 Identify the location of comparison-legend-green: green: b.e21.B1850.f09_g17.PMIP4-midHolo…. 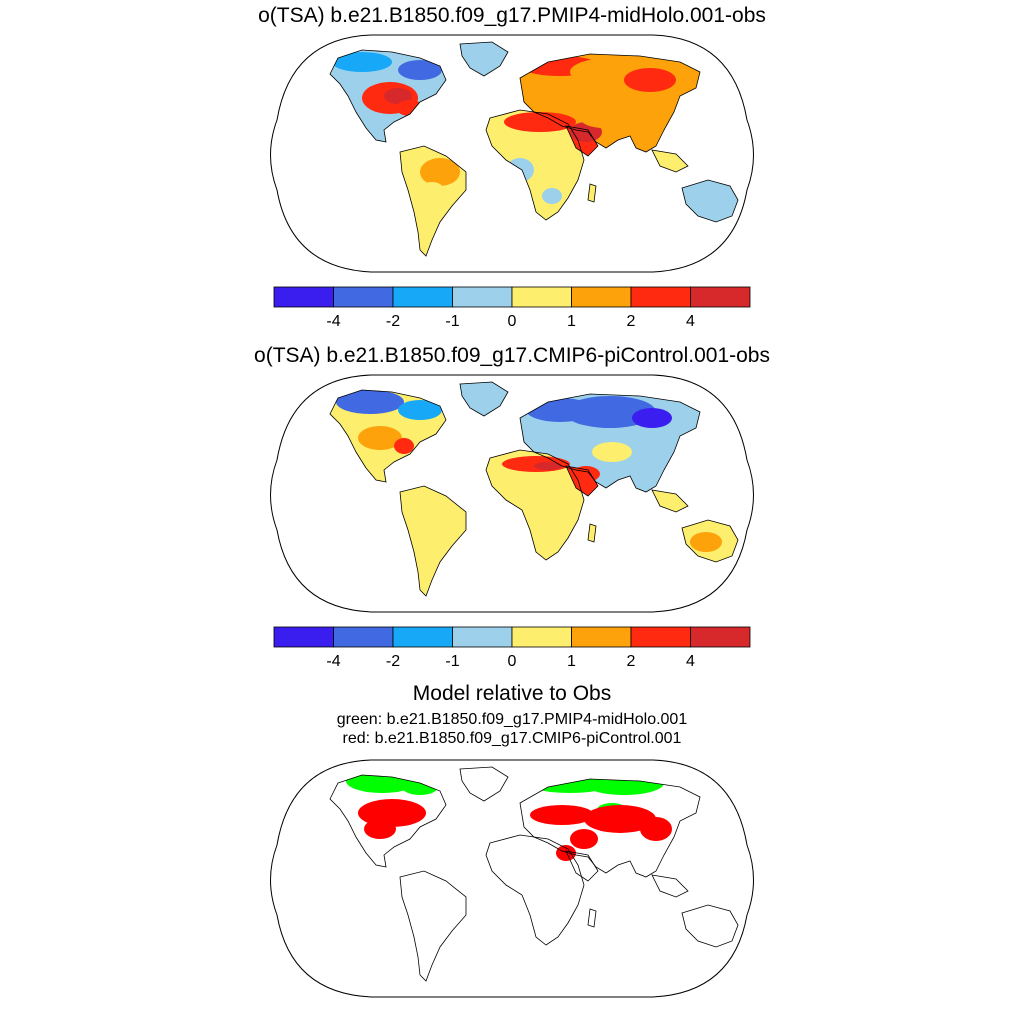
(512, 719).